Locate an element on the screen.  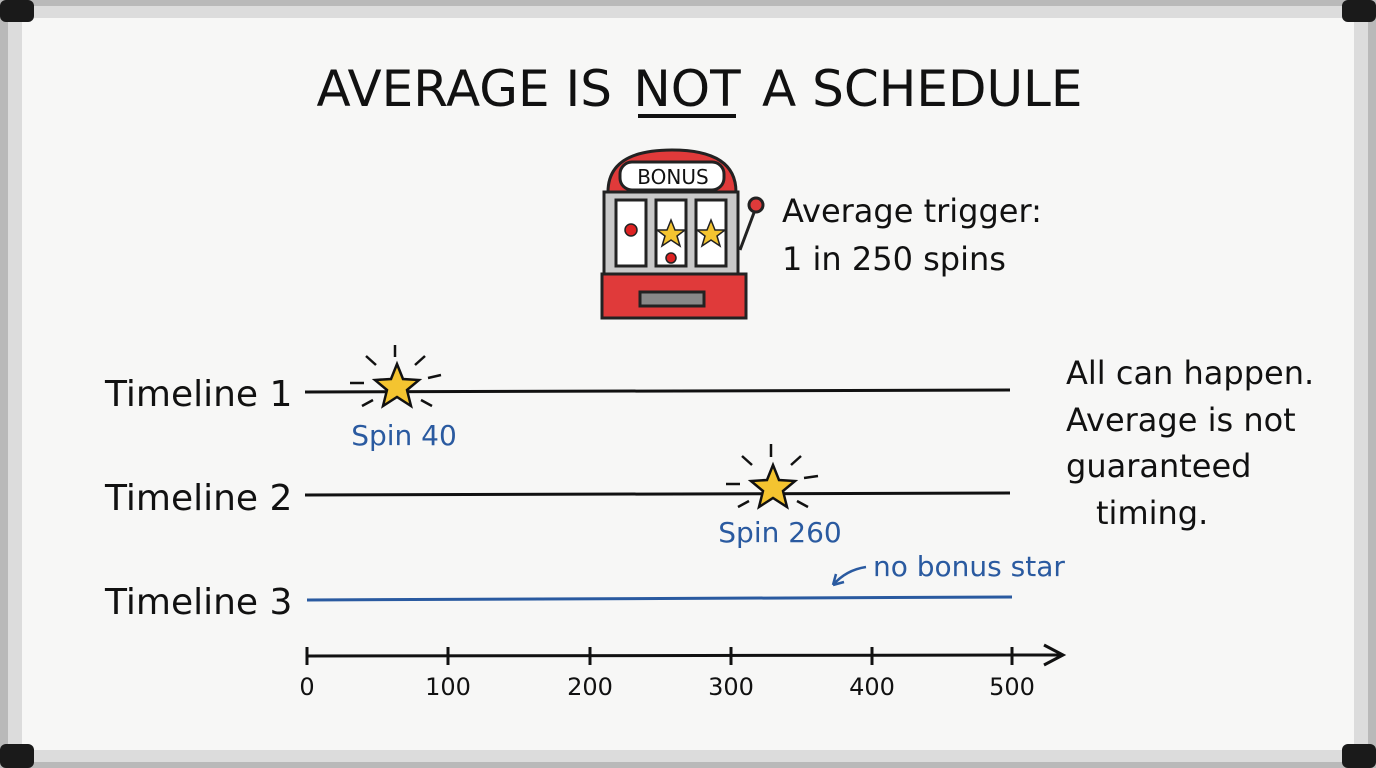
event-label: Spin 260 is located at coordinates (779, 532).